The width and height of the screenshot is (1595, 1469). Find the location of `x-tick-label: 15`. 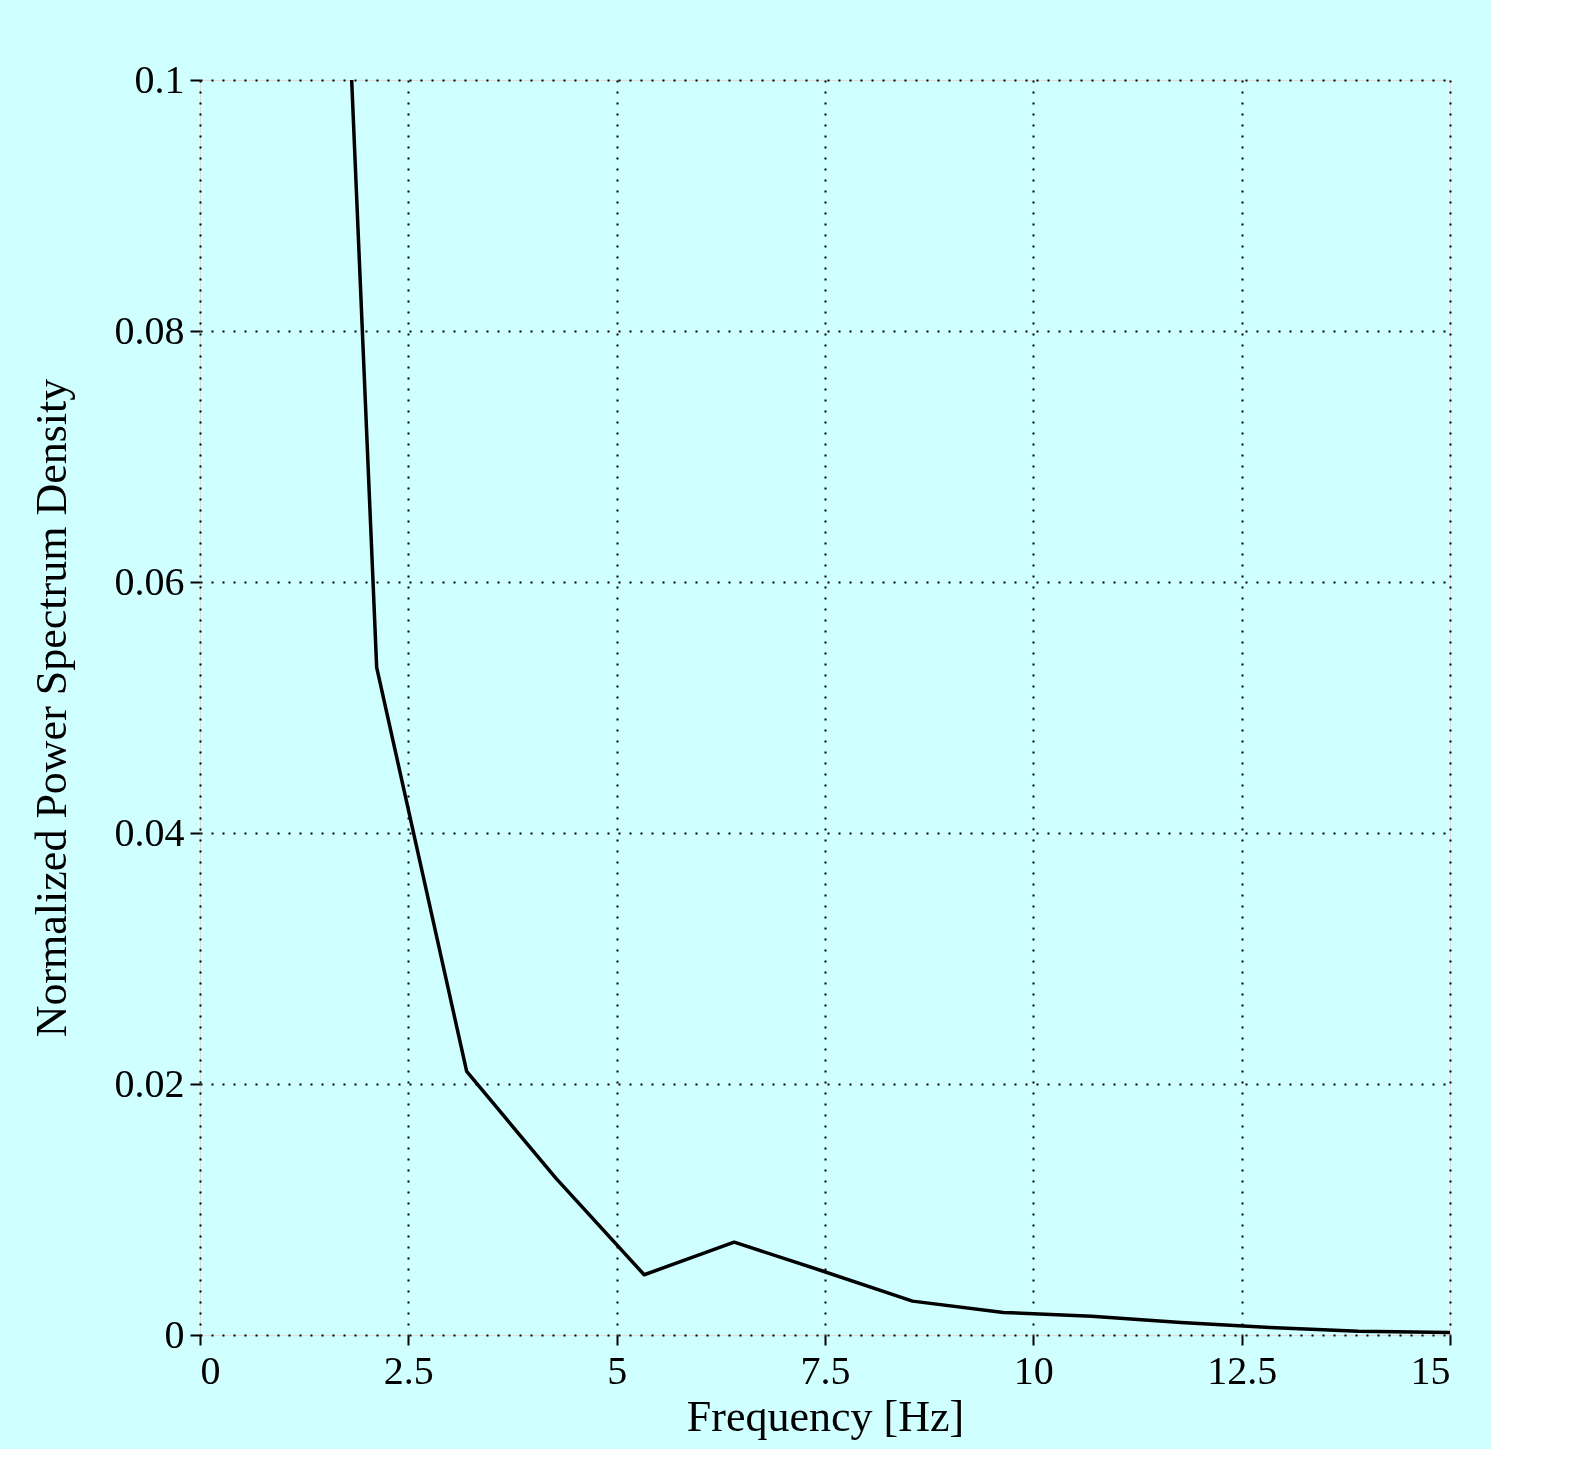

x-tick-label: 15 is located at coordinates (1430, 1370).